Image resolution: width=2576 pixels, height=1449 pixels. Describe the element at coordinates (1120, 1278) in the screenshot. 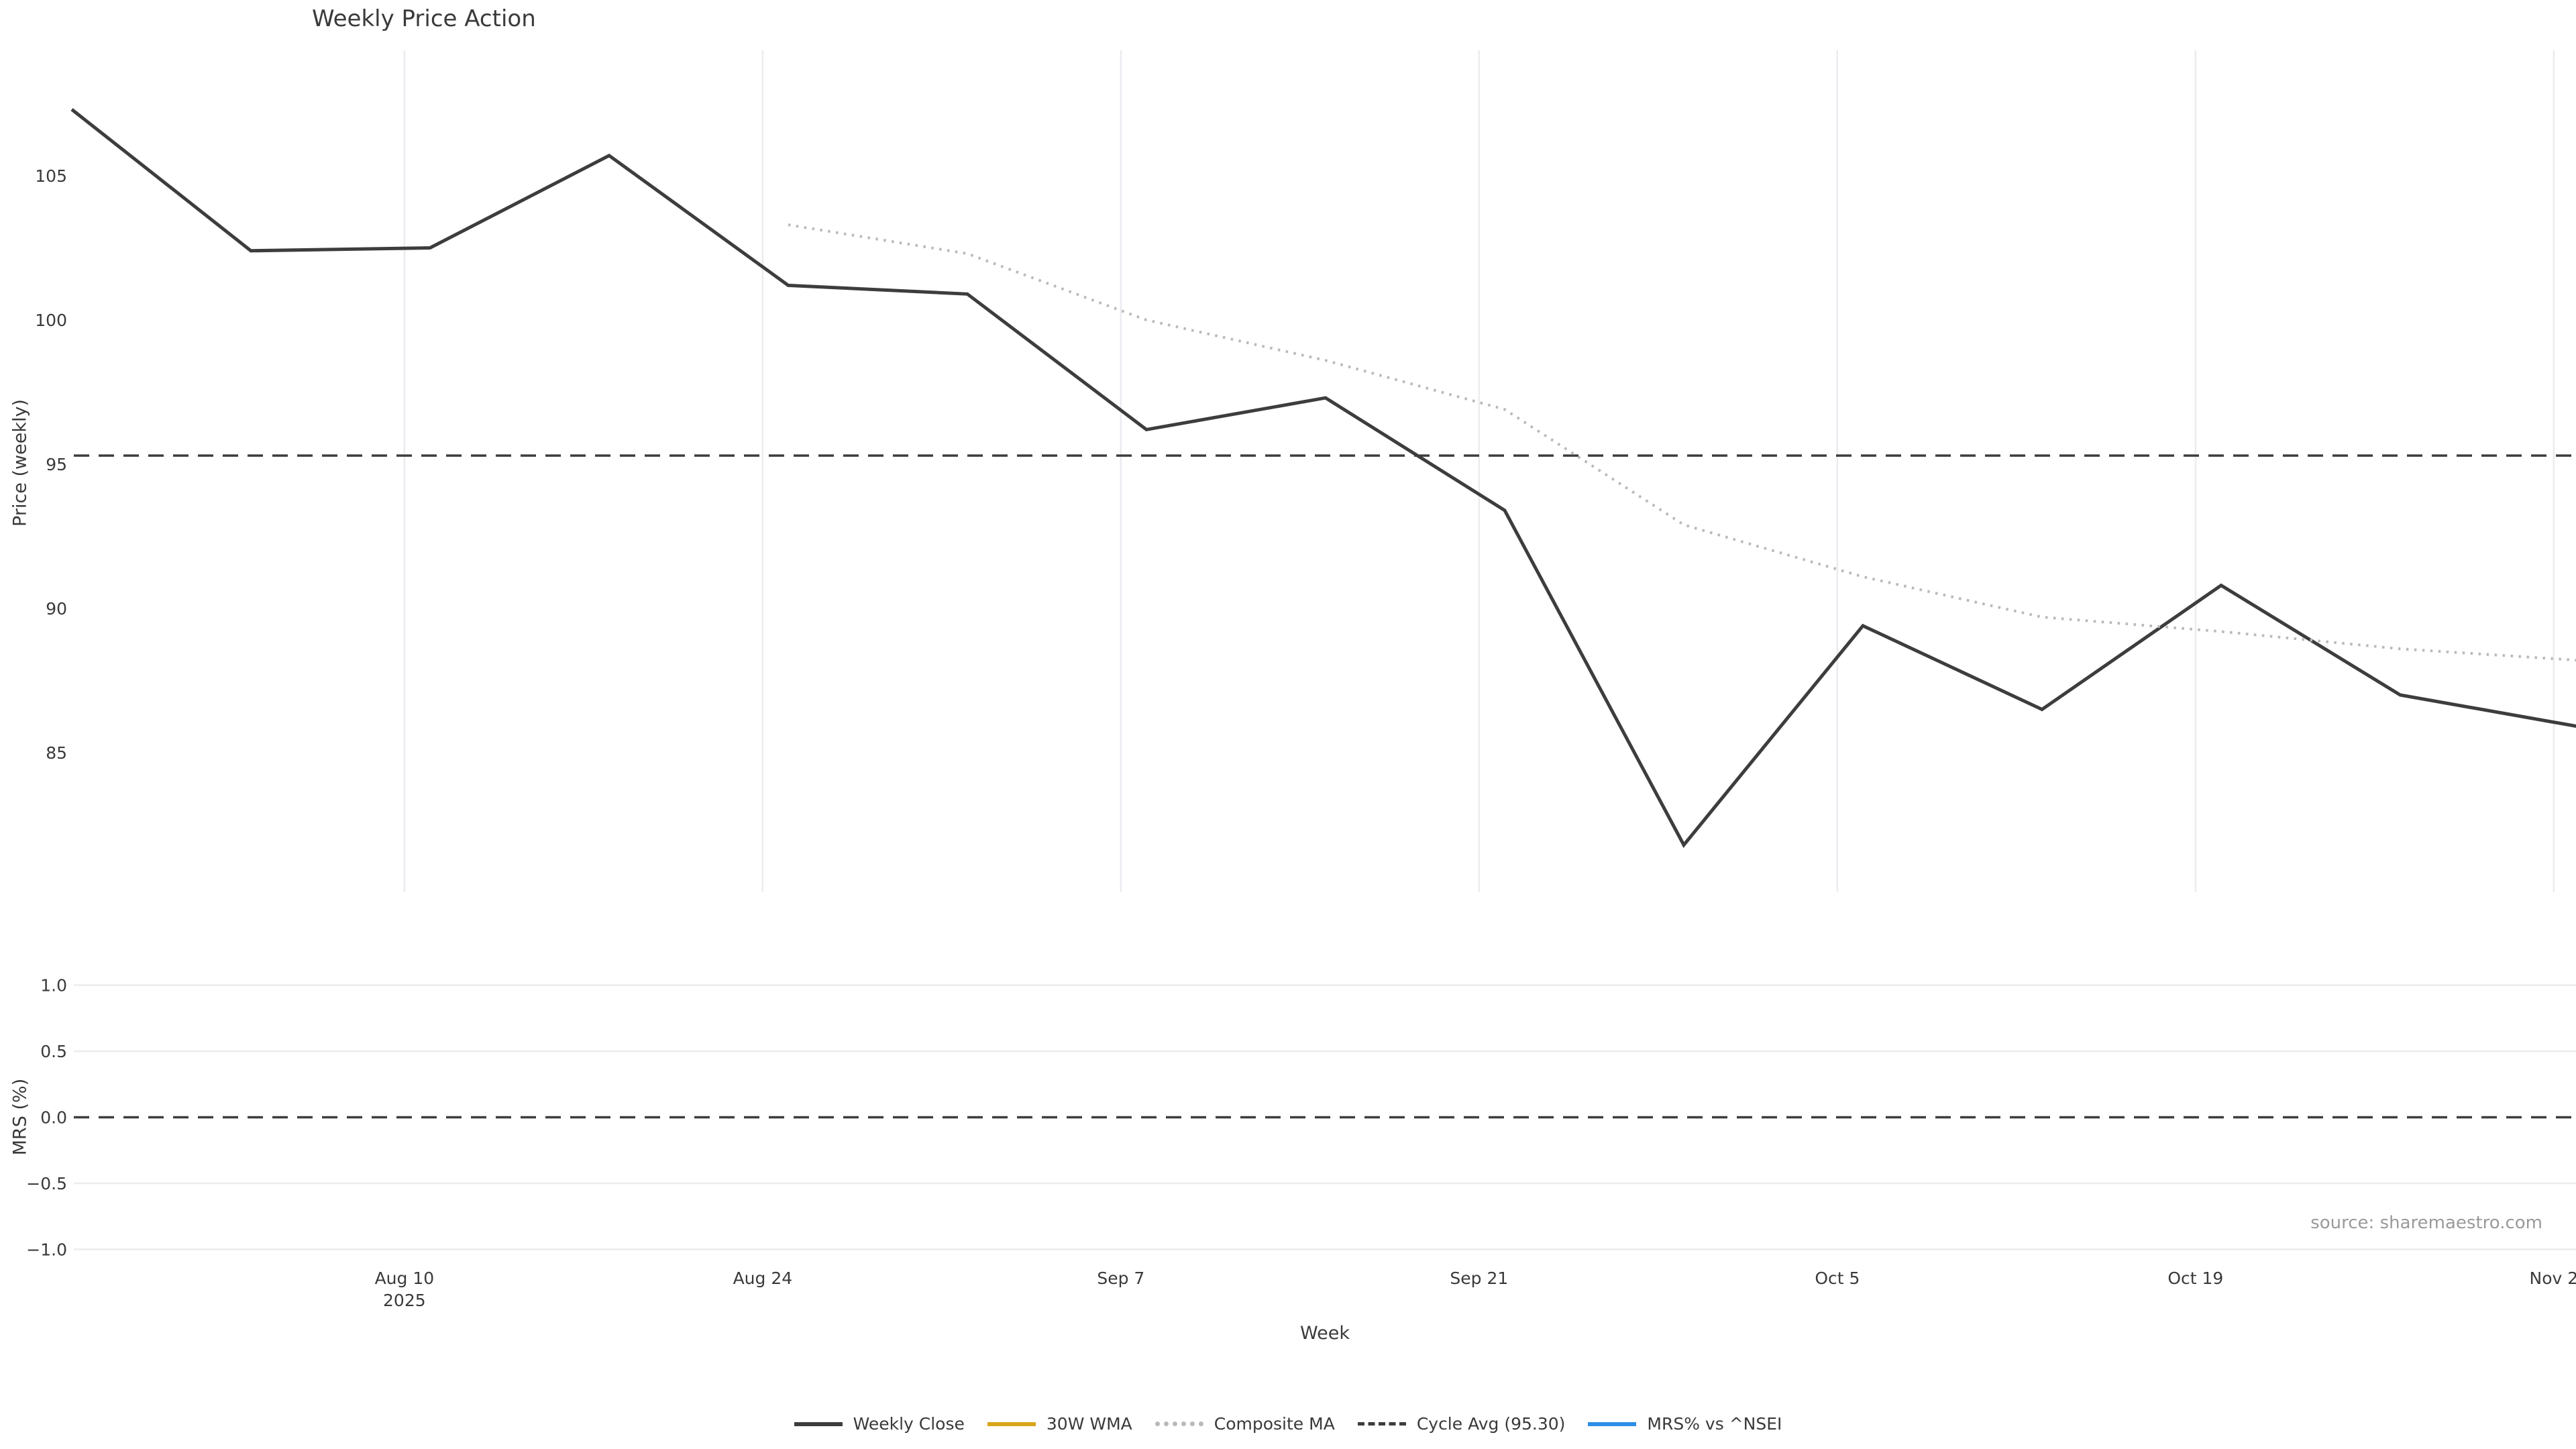

I see `x-tick-label: Sep 7` at that location.